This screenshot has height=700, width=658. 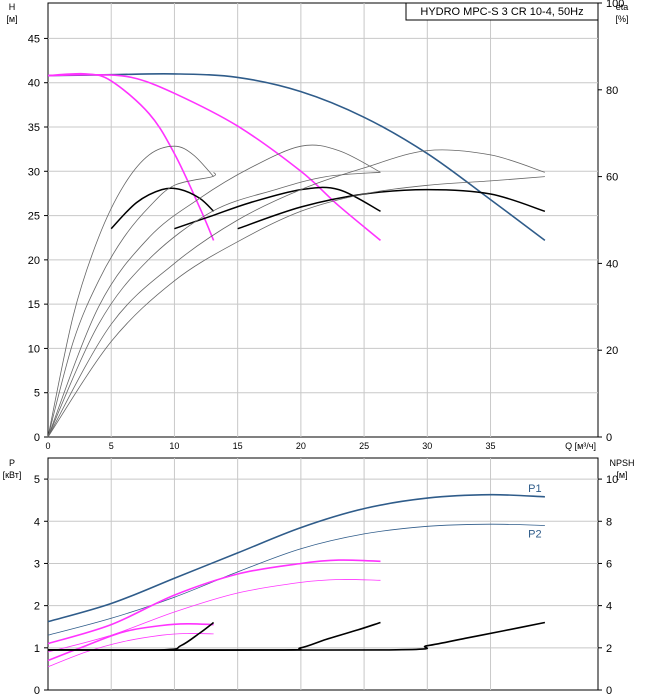 I want to click on chart2-right-tick-label: 10, so click(x=612, y=480).